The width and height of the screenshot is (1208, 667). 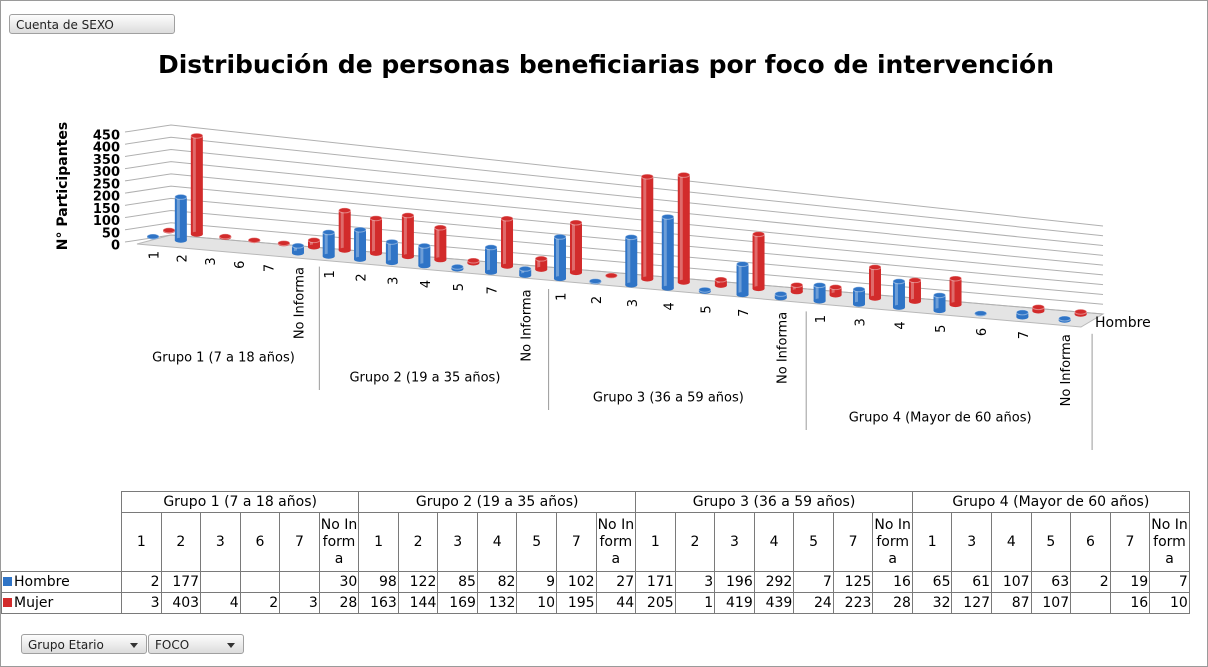 What do you see at coordinates (497, 582) in the screenshot?
I see `table-value: 82` at bounding box center [497, 582].